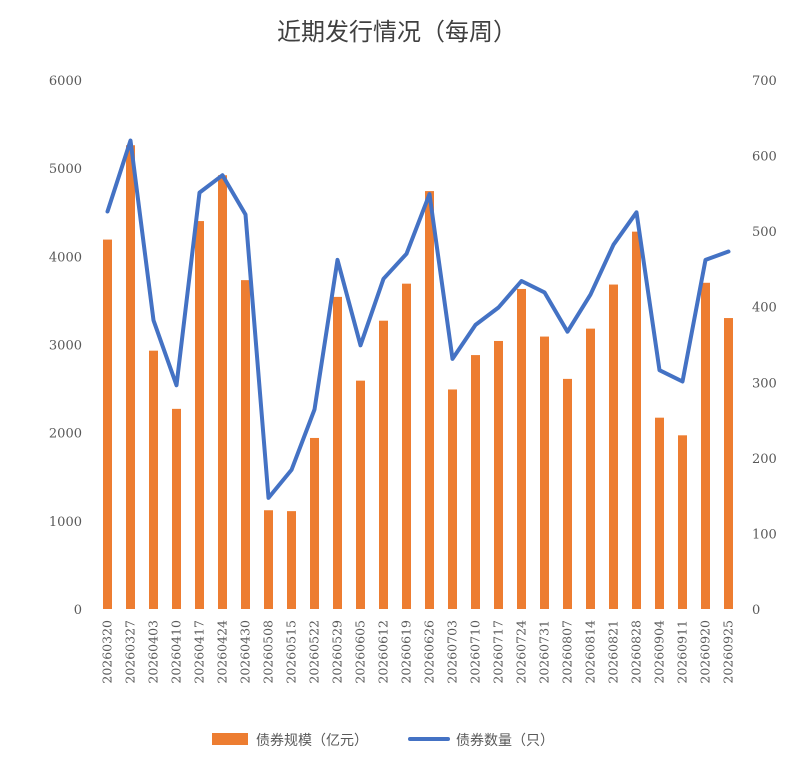 This screenshot has height=769, width=795. Describe the element at coordinates (659, 652) in the screenshot. I see `category-label: 20260904` at that location.